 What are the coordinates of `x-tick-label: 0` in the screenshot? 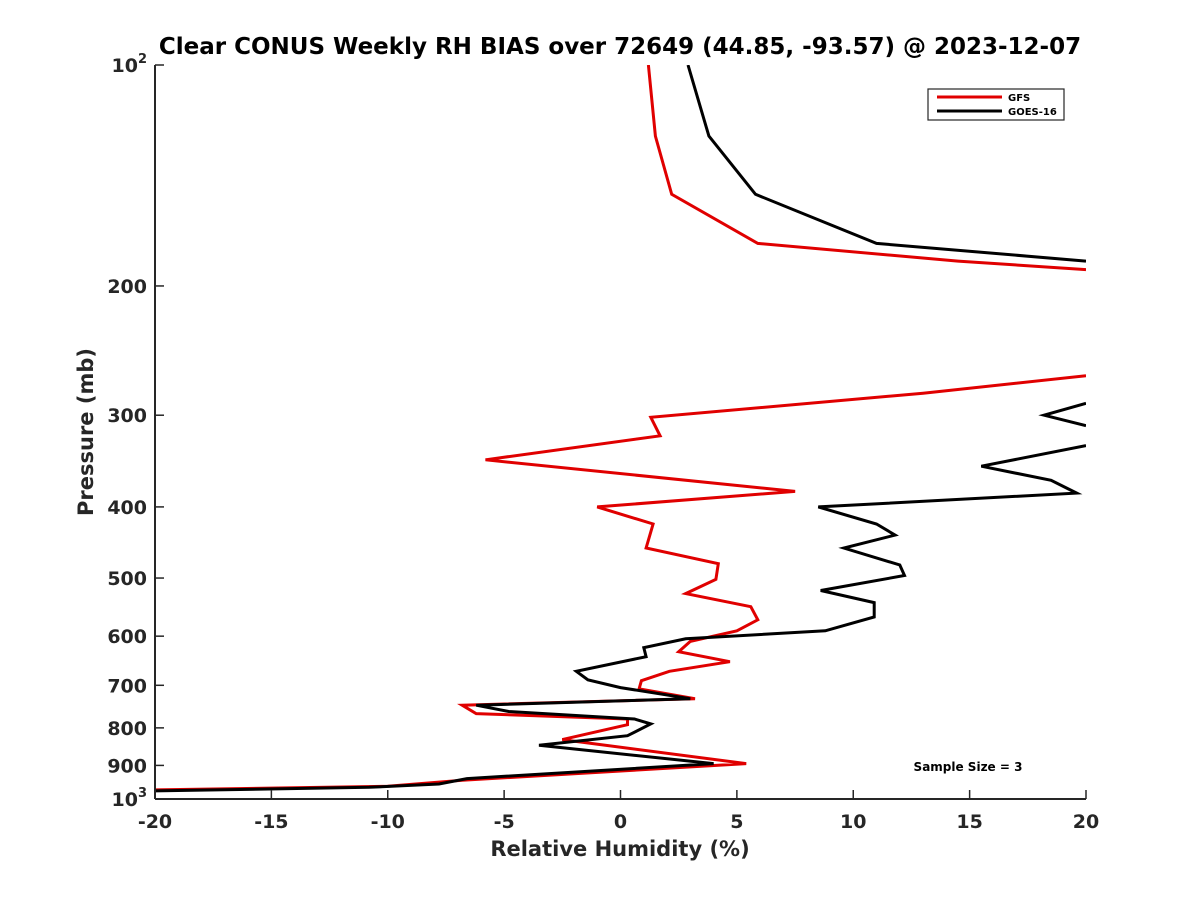 It's located at (620, 822).